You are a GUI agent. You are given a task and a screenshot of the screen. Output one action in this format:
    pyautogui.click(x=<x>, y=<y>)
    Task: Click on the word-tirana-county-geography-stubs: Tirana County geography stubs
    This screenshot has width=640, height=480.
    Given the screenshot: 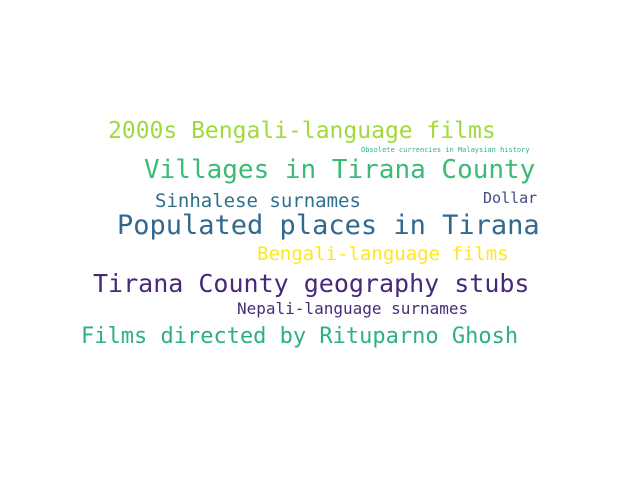 What is the action you would take?
    pyautogui.click(x=311, y=283)
    